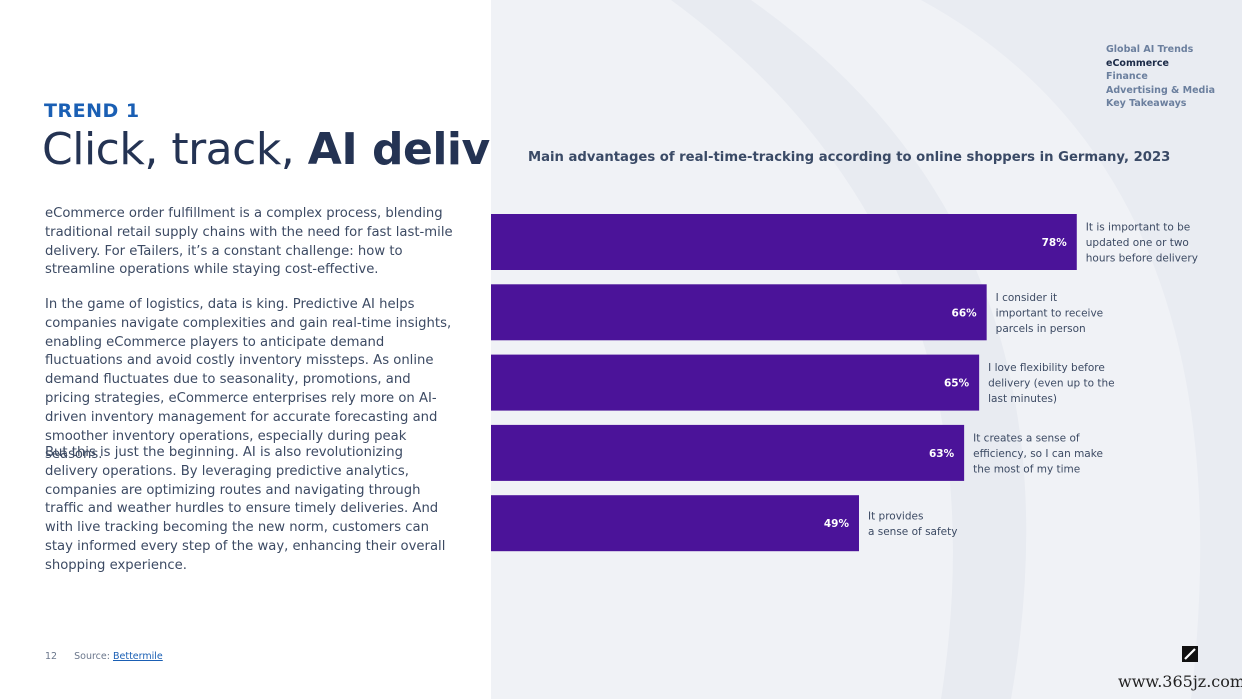  I want to click on nav-item-advertising-media: Advertising & Media, so click(1161, 90).